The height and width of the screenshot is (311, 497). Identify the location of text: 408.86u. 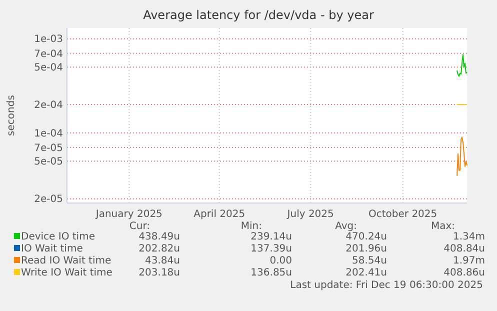
(464, 273).